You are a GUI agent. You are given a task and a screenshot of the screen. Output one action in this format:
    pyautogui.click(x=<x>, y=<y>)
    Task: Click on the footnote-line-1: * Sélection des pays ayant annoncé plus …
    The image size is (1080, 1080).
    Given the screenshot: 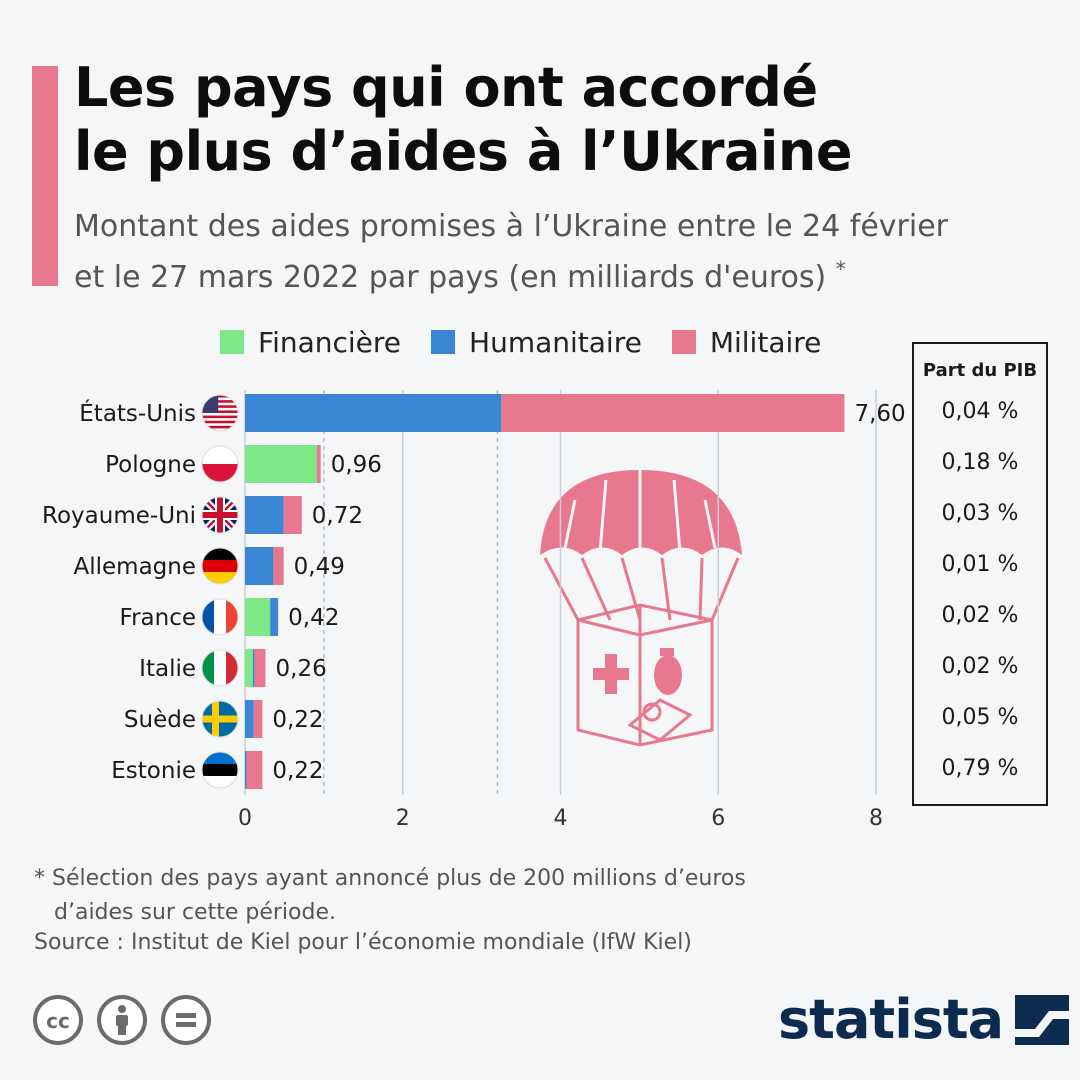 What is the action you would take?
    pyautogui.click(x=390, y=878)
    